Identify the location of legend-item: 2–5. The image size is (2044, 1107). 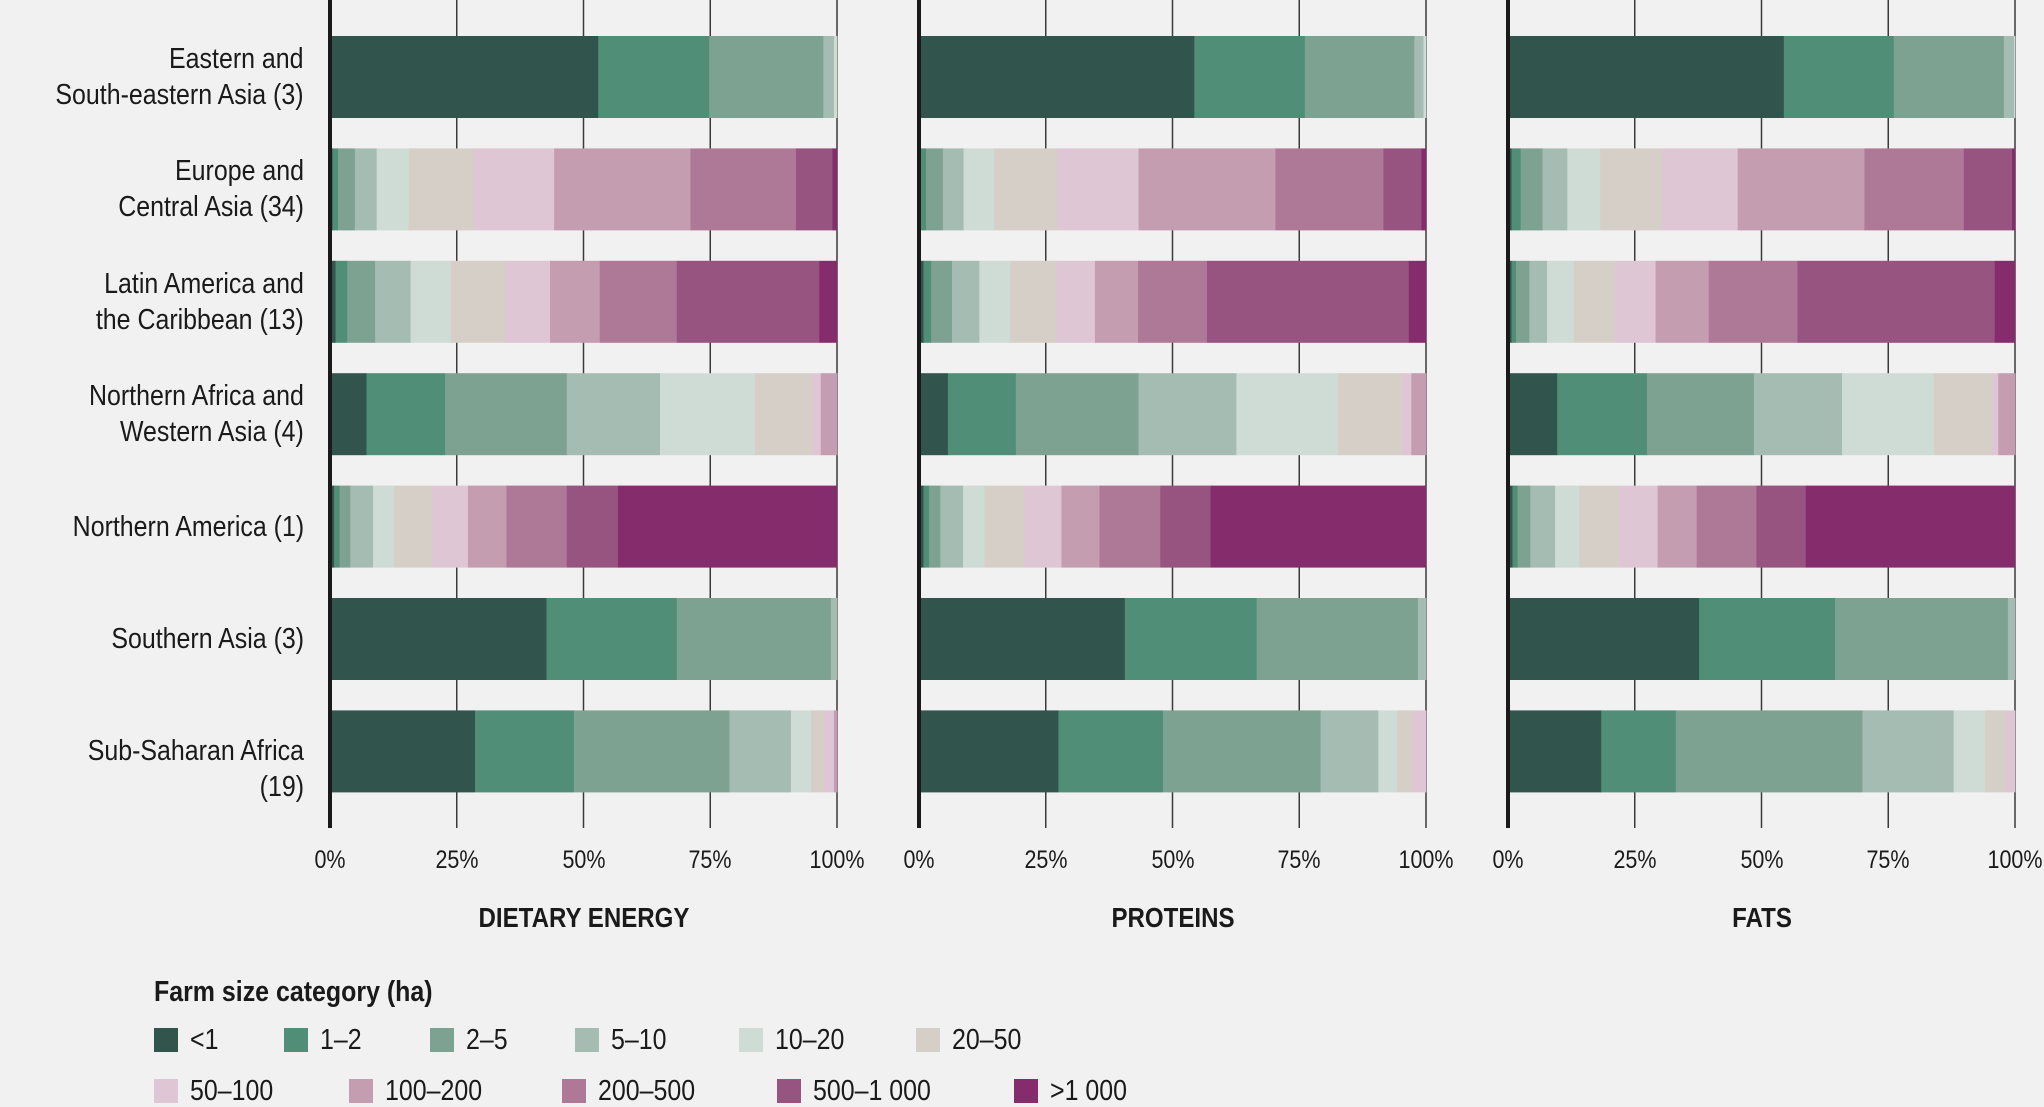
(472, 1040).